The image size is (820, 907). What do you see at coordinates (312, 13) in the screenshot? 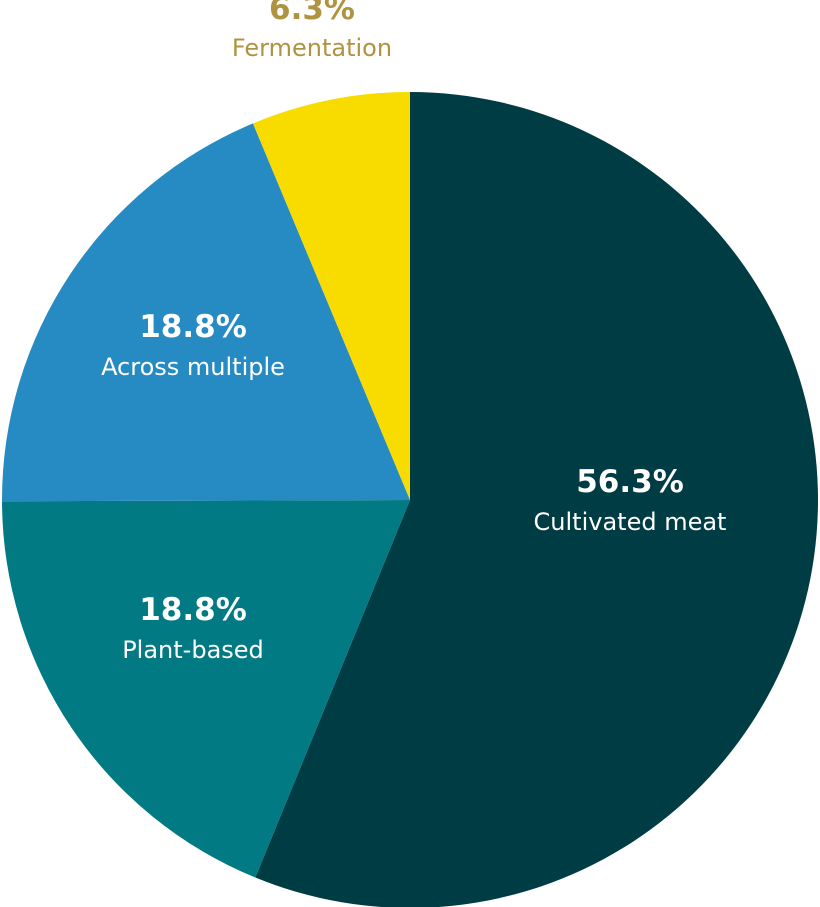
I see `slice-value-label-fermentation: 6.3%` at bounding box center [312, 13].